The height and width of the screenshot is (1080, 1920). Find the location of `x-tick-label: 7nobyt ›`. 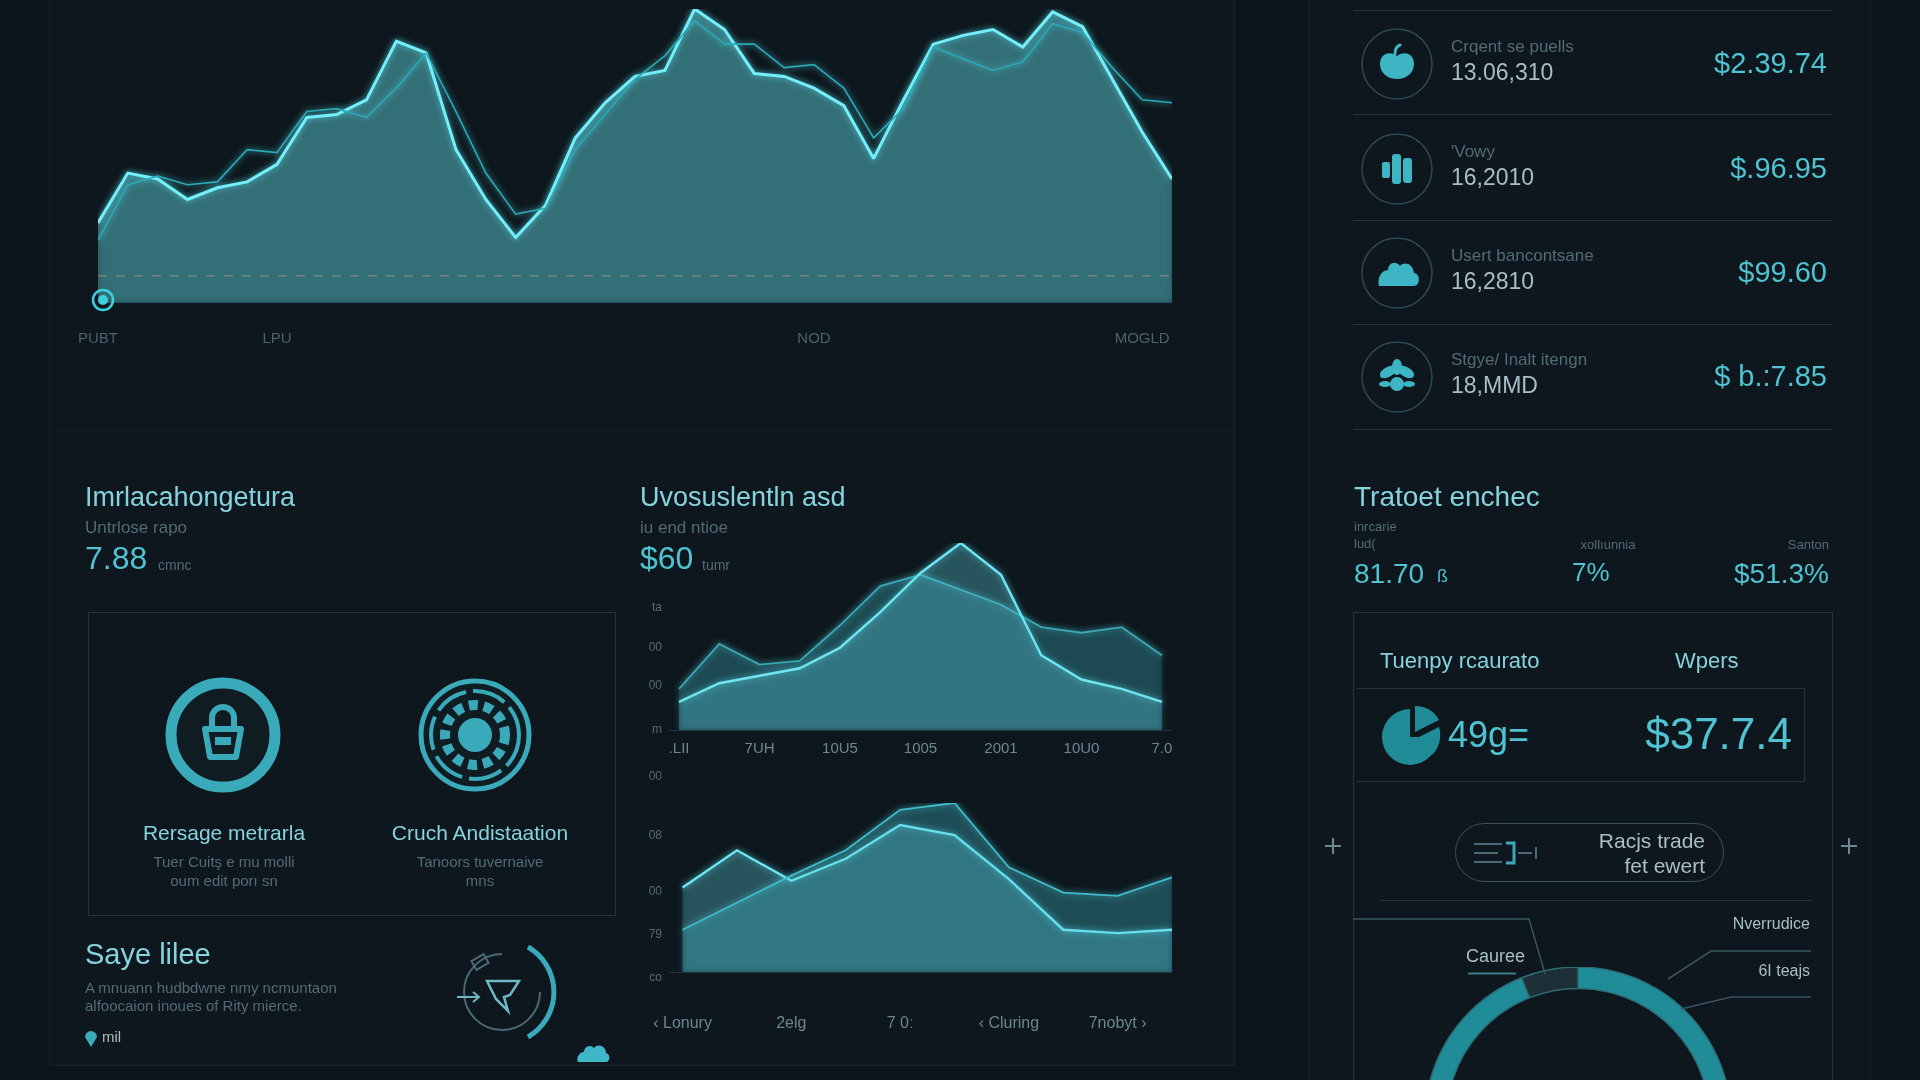

x-tick-label: 7nobyt › is located at coordinates (1117, 1023).